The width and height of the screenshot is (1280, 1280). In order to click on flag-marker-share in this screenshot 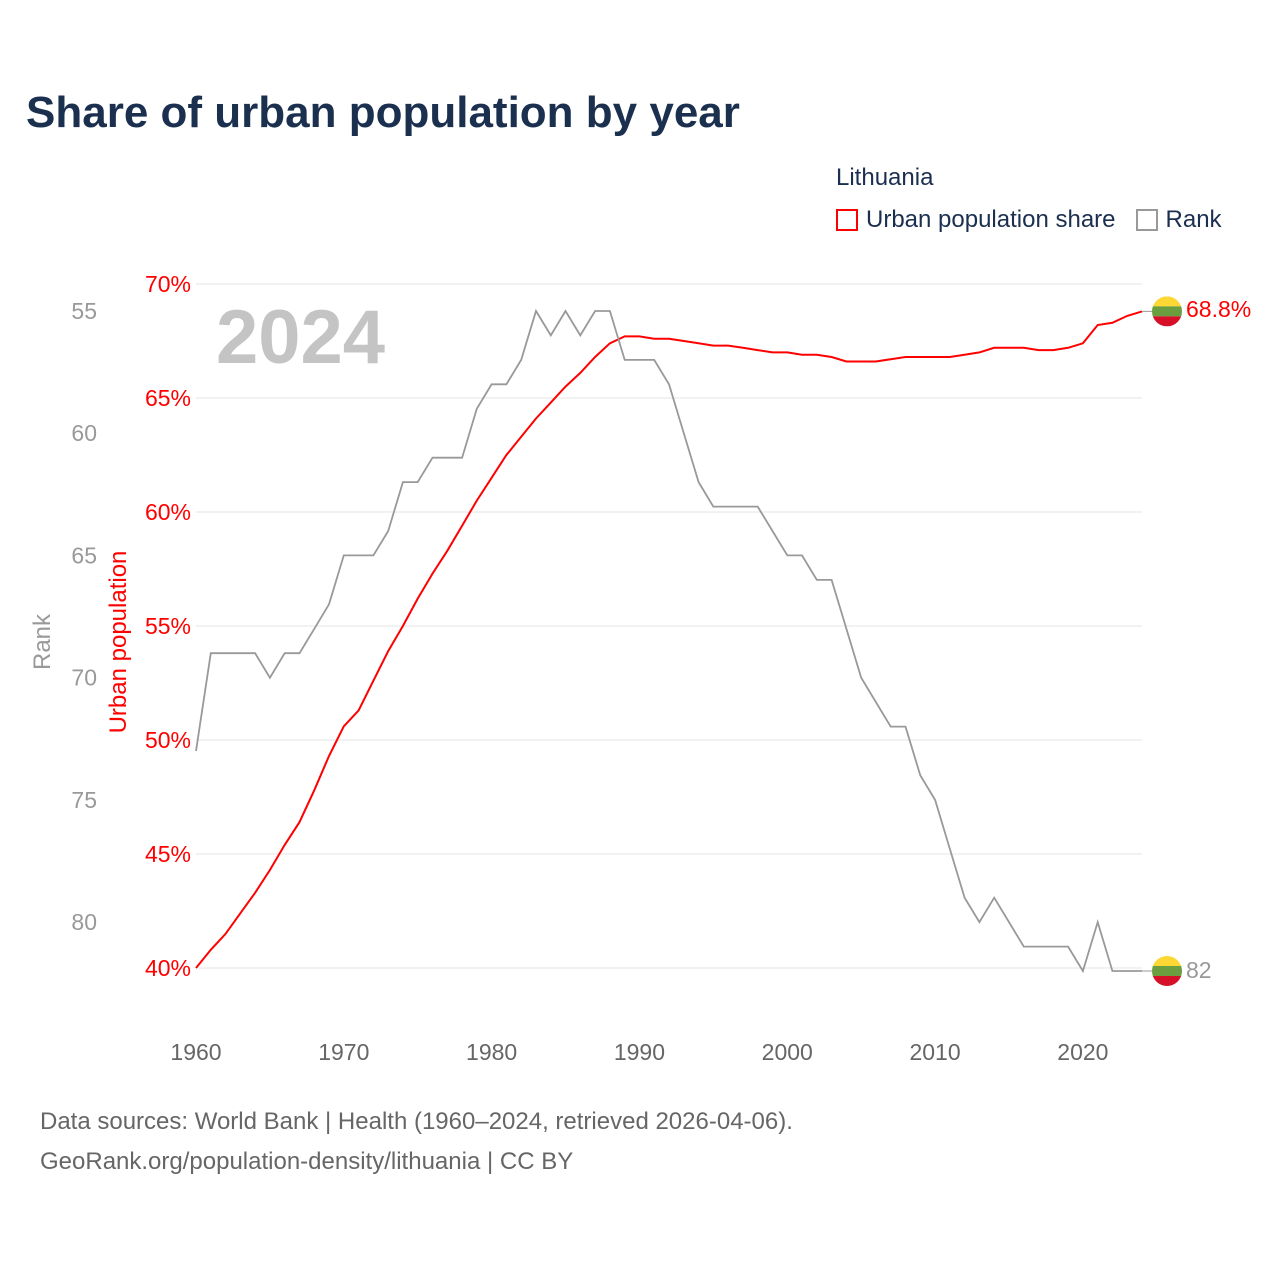, I will do `click(1162, 311)`.